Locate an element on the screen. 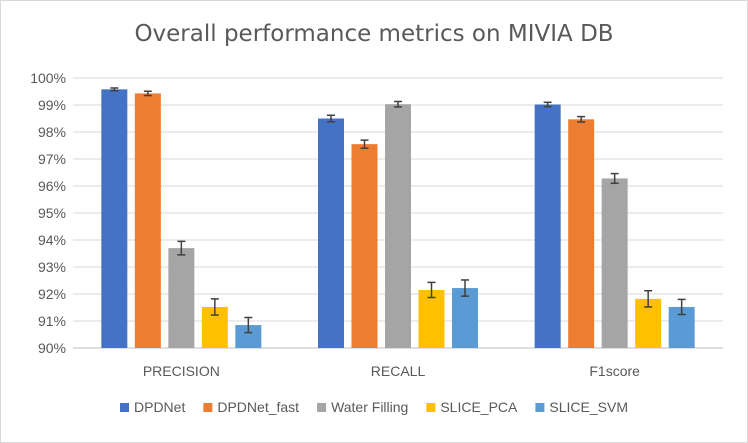 The image size is (748, 443). bar-water-filling-f1score is located at coordinates (614, 263).